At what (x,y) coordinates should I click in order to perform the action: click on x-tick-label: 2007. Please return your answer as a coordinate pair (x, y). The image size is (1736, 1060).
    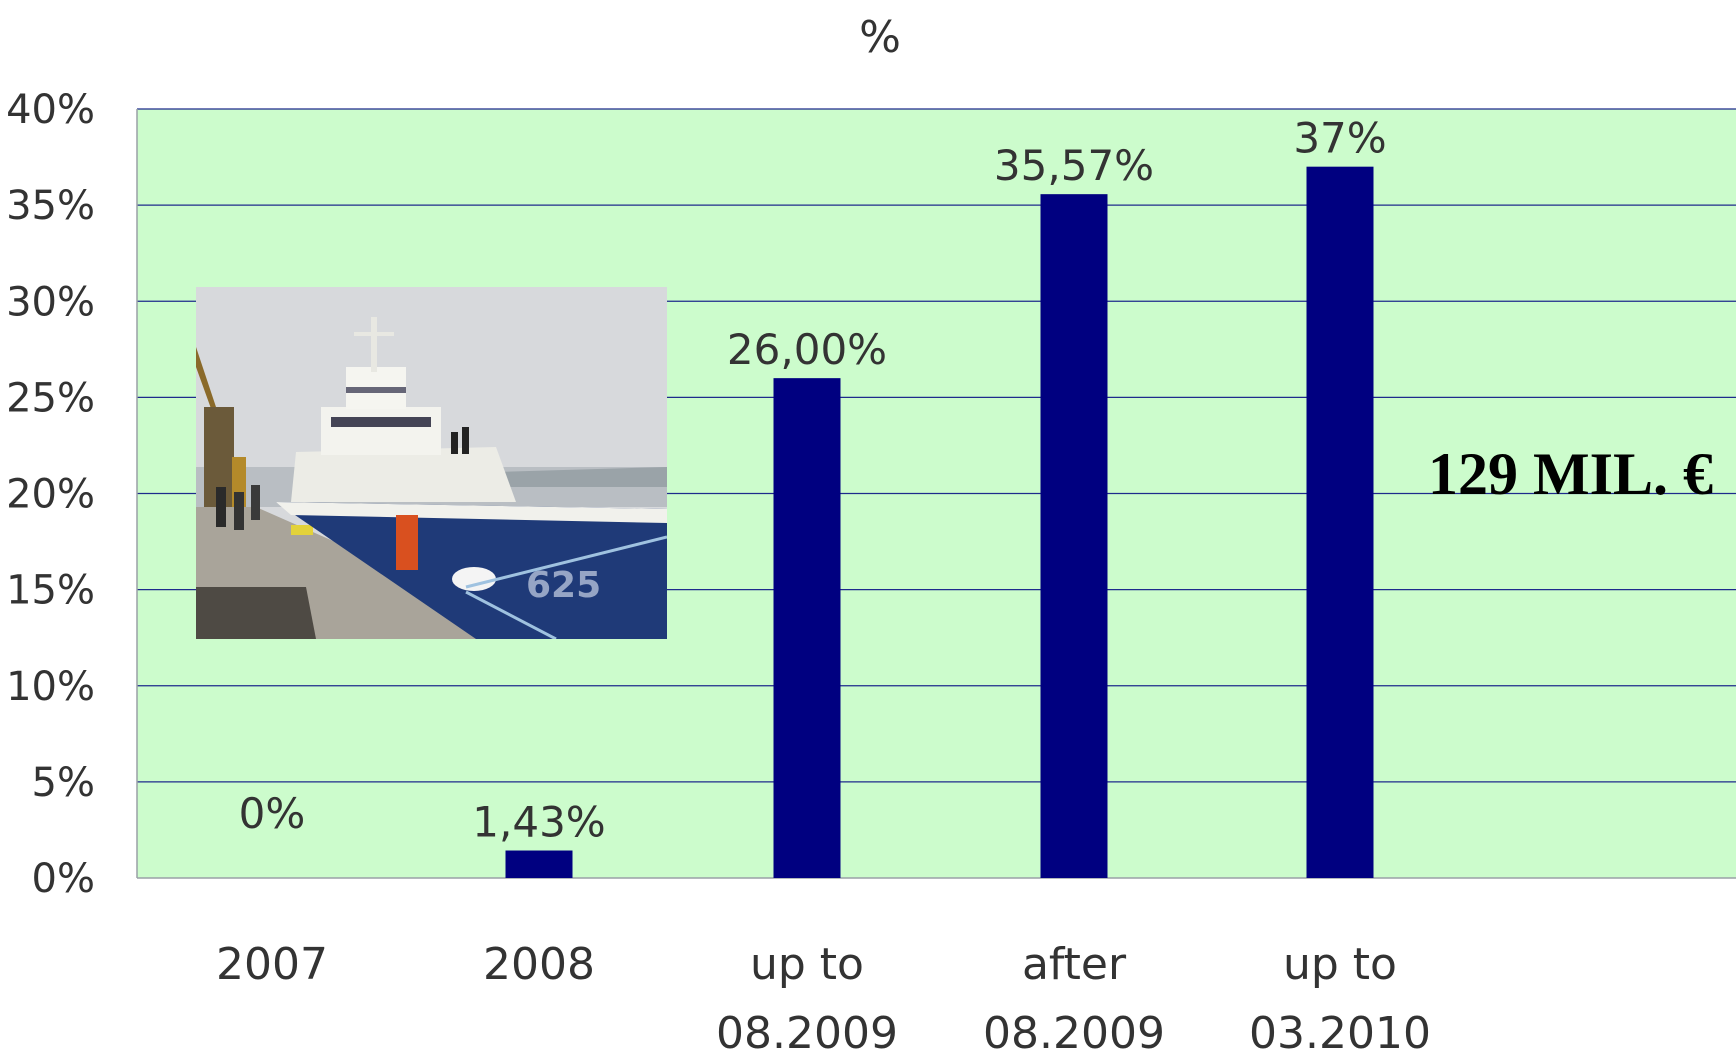
    Looking at the image, I should click on (272, 964).